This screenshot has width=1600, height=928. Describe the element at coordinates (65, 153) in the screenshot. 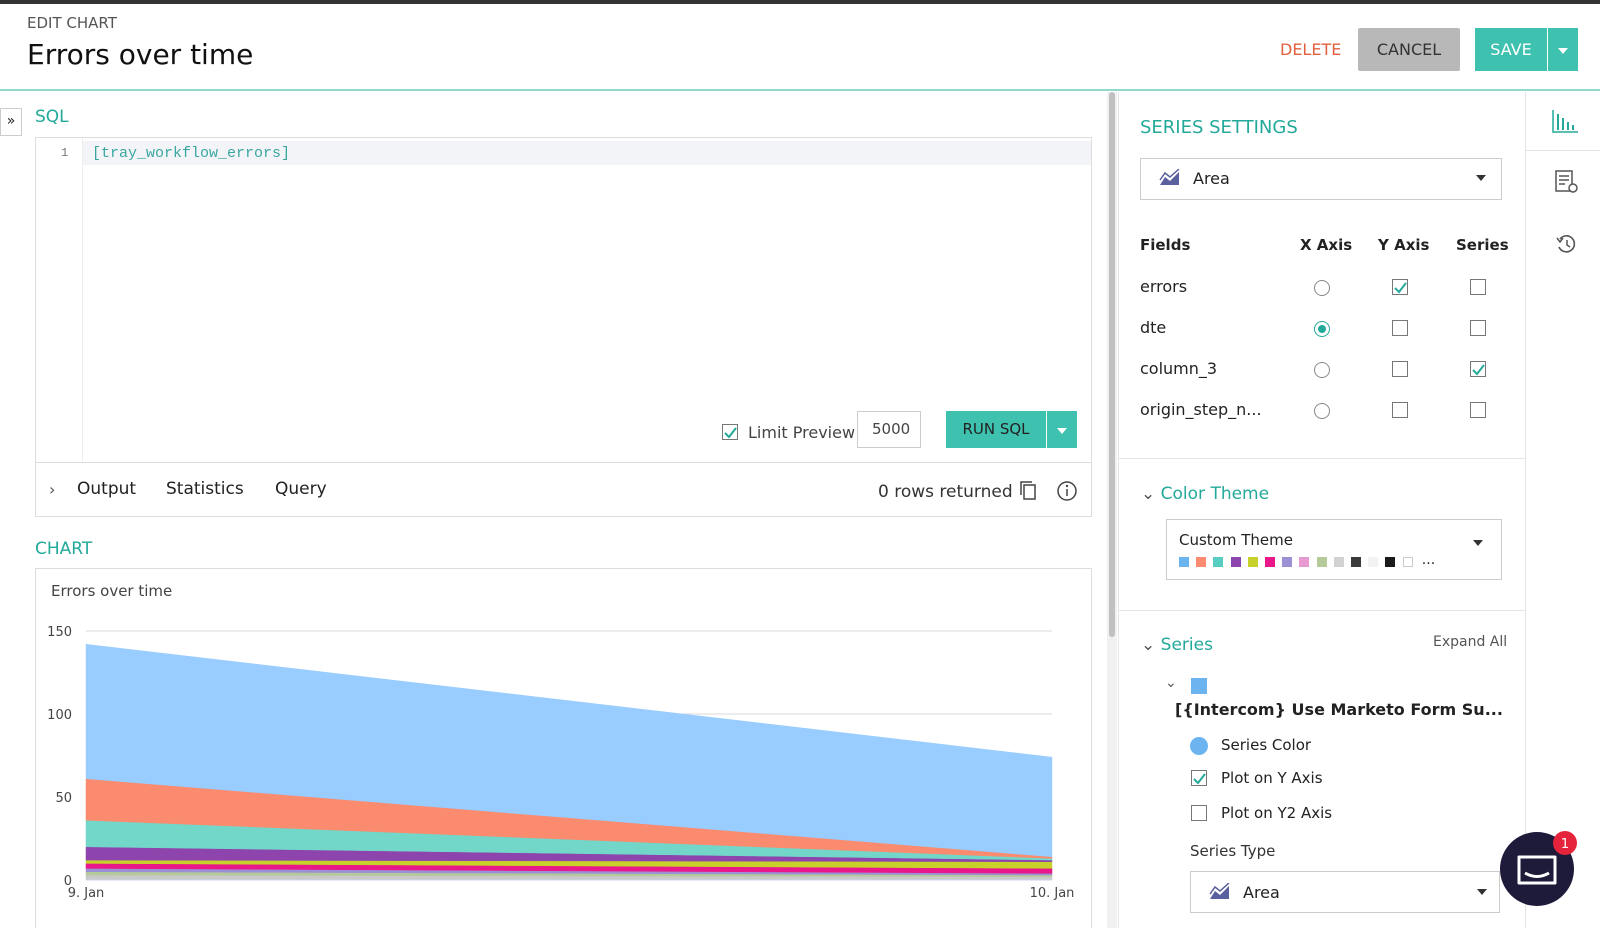

I see `line-number: 1` at that location.